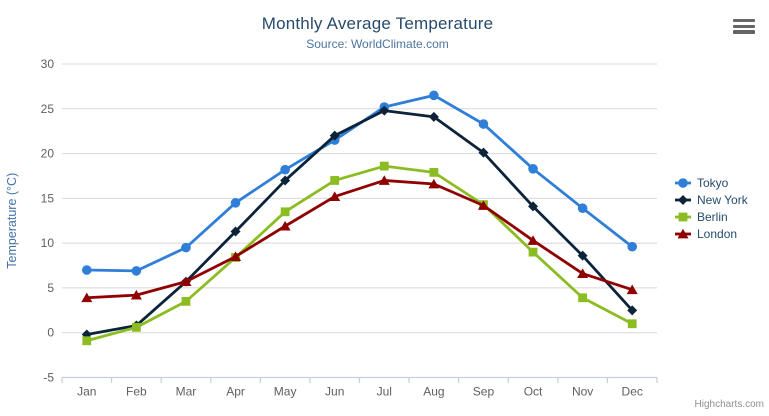  What do you see at coordinates (582, 392) in the screenshot?
I see `x-tick-label: Nov` at bounding box center [582, 392].